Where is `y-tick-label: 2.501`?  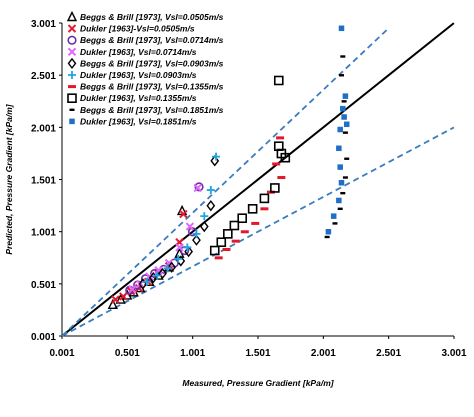 y-tick-label: 2.501 is located at coordinates (43, 76).